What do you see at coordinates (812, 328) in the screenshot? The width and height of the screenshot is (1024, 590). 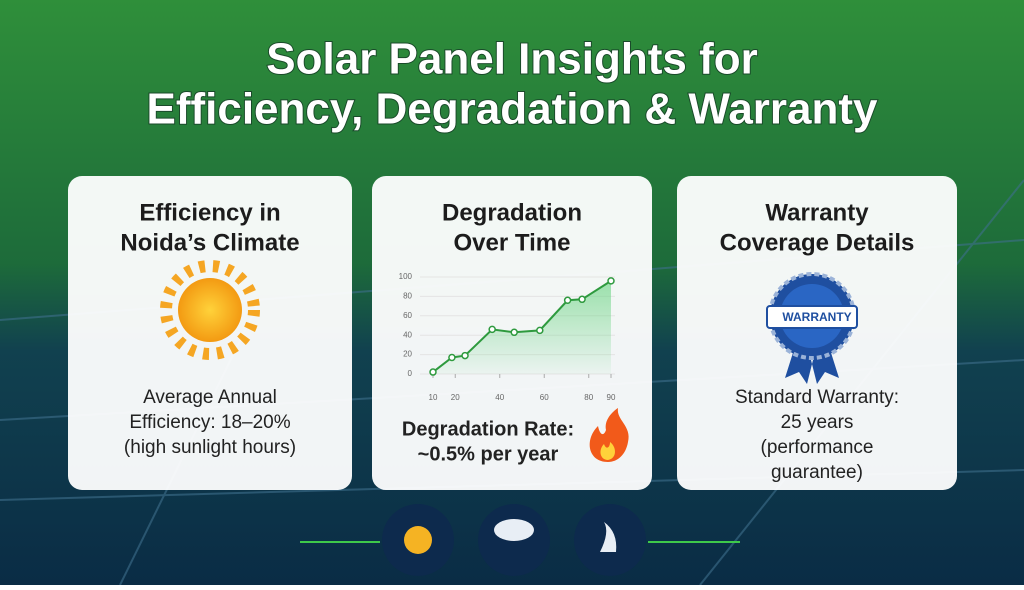 I see `warranty-badge` at bounding box center [812, 328].